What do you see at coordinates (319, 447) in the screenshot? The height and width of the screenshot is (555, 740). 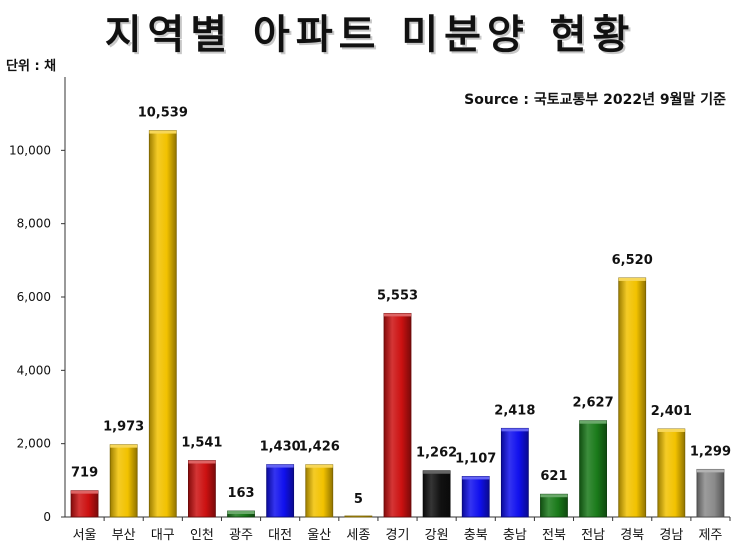 I see `data-label-울산: 1,426` at bounding box center [319, 447].